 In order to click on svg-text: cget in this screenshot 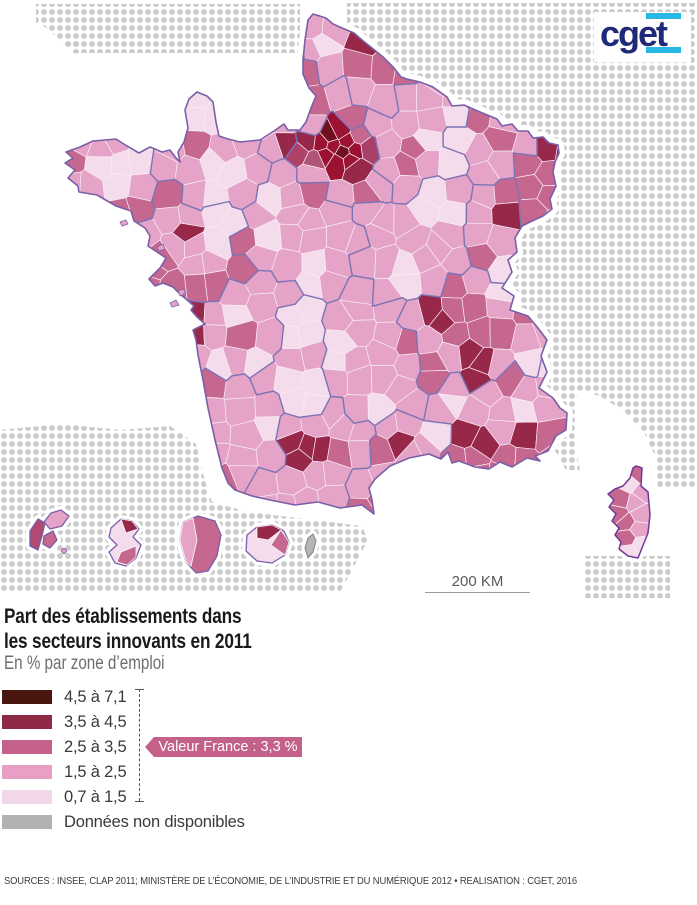, I will do `click(634, 33)`.